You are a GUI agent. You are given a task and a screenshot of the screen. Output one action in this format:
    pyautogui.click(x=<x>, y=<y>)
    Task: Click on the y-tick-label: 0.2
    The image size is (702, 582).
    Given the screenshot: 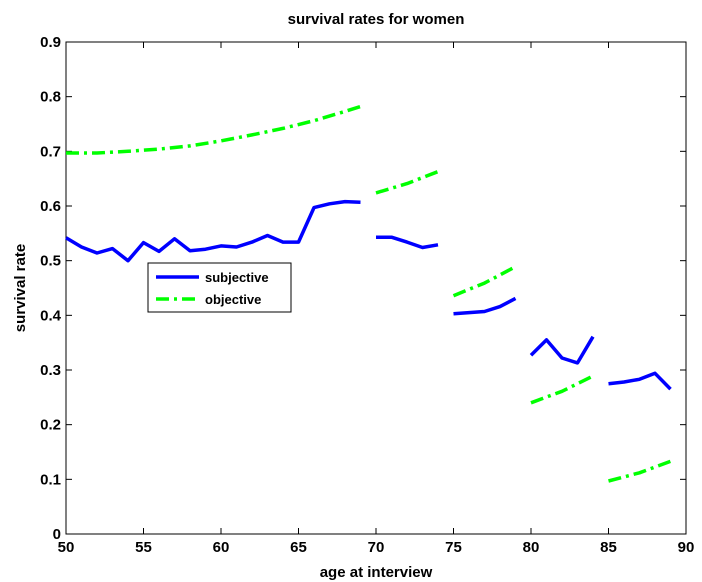 What is the action you would take?
    pyautogui.click(x=50, y=425)
    